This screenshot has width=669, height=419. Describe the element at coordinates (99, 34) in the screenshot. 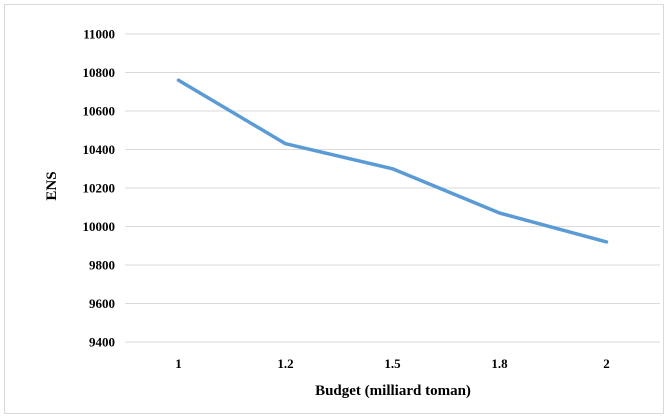

I see `y-tick-label: 11000` at that location.